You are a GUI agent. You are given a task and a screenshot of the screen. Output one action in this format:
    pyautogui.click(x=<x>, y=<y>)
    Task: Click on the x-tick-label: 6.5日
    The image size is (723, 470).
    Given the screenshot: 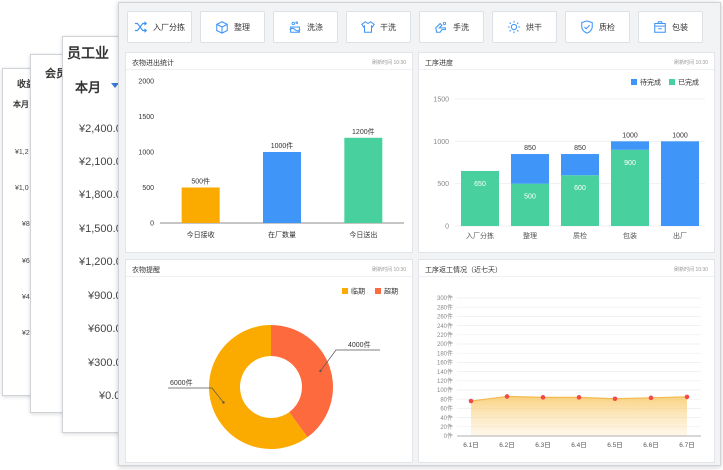 What is the action you would take?
    pyautogui.click(x=615, y=445)
    